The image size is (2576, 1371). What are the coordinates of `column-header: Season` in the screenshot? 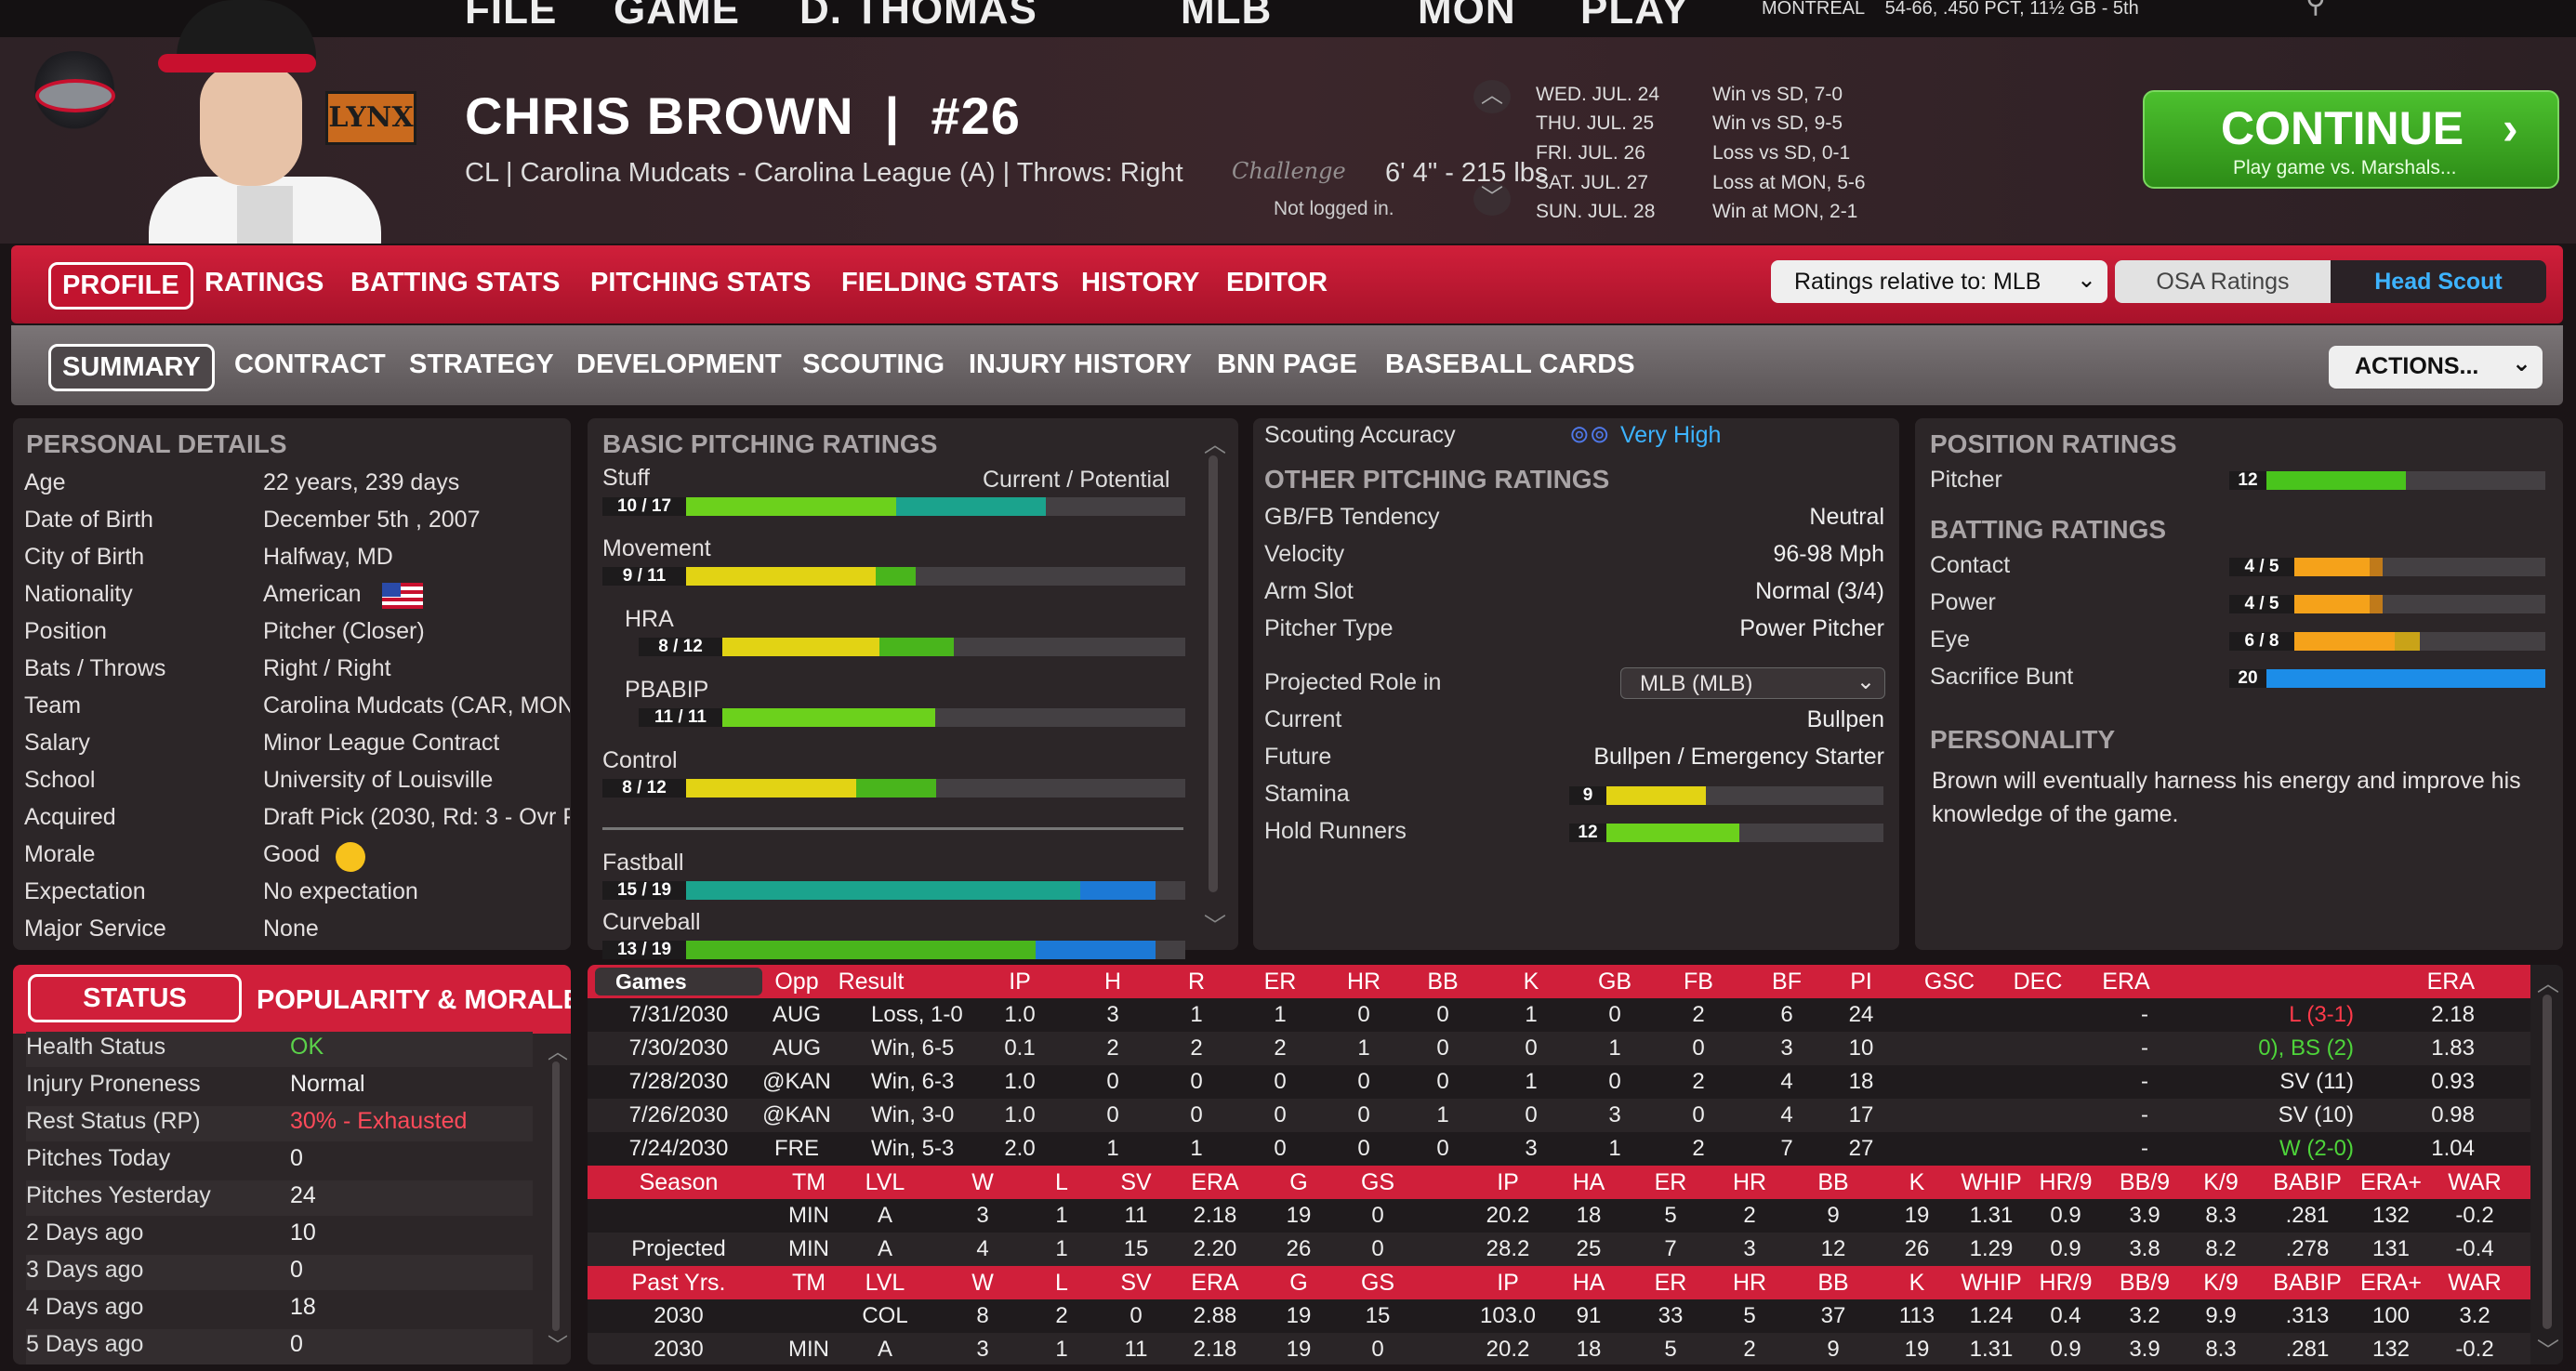 It's located at (679, 1182).